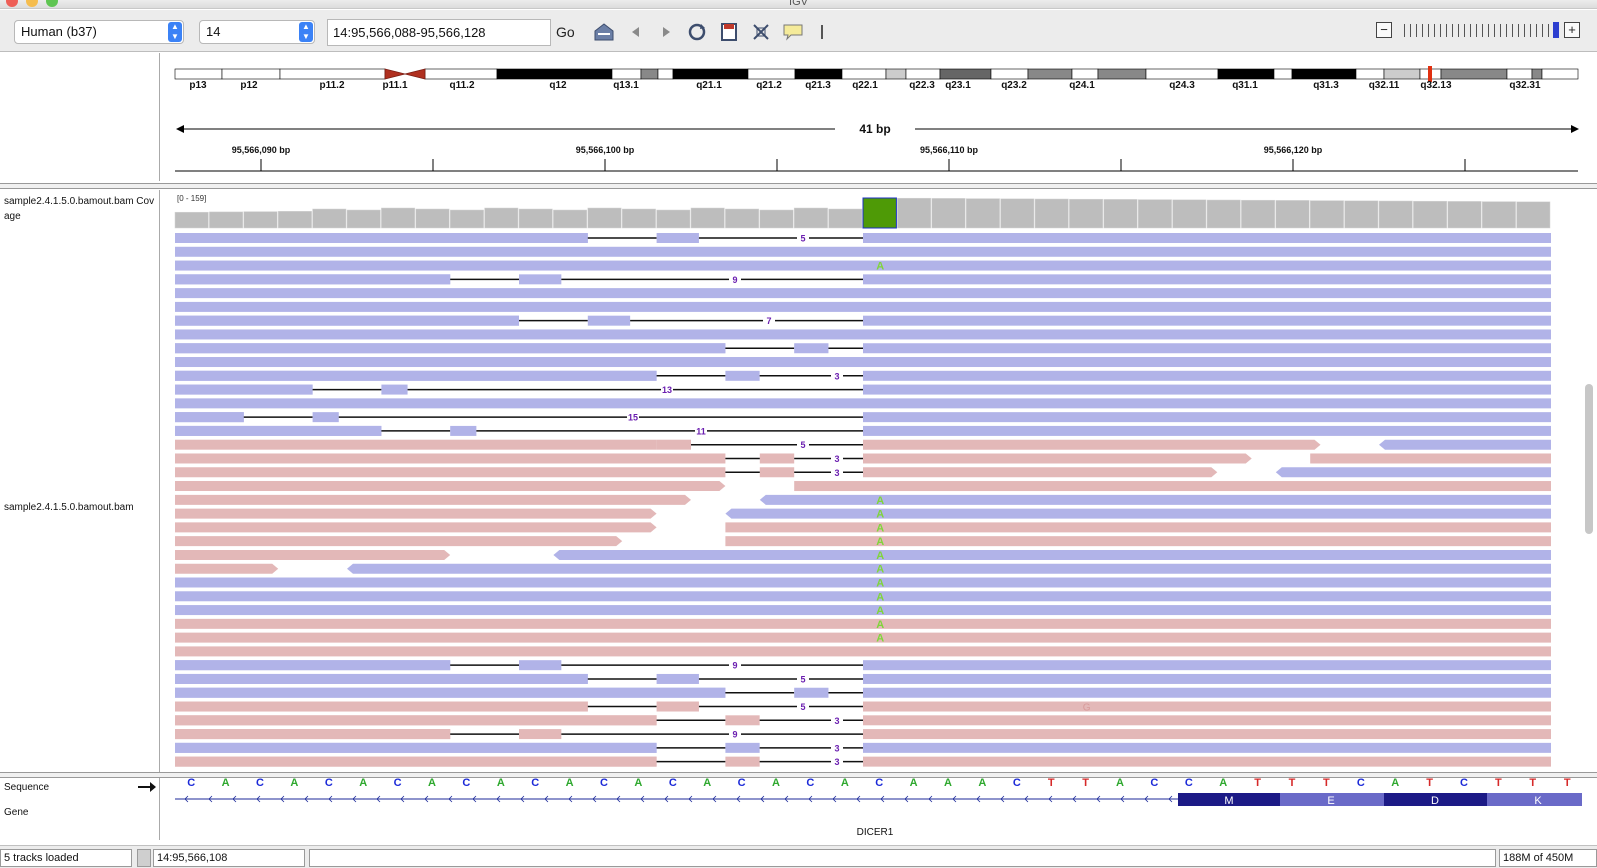  Describe the element at coordinates (879, 213) in the screenshot. I see `coverage-bar-highlight` at that location.